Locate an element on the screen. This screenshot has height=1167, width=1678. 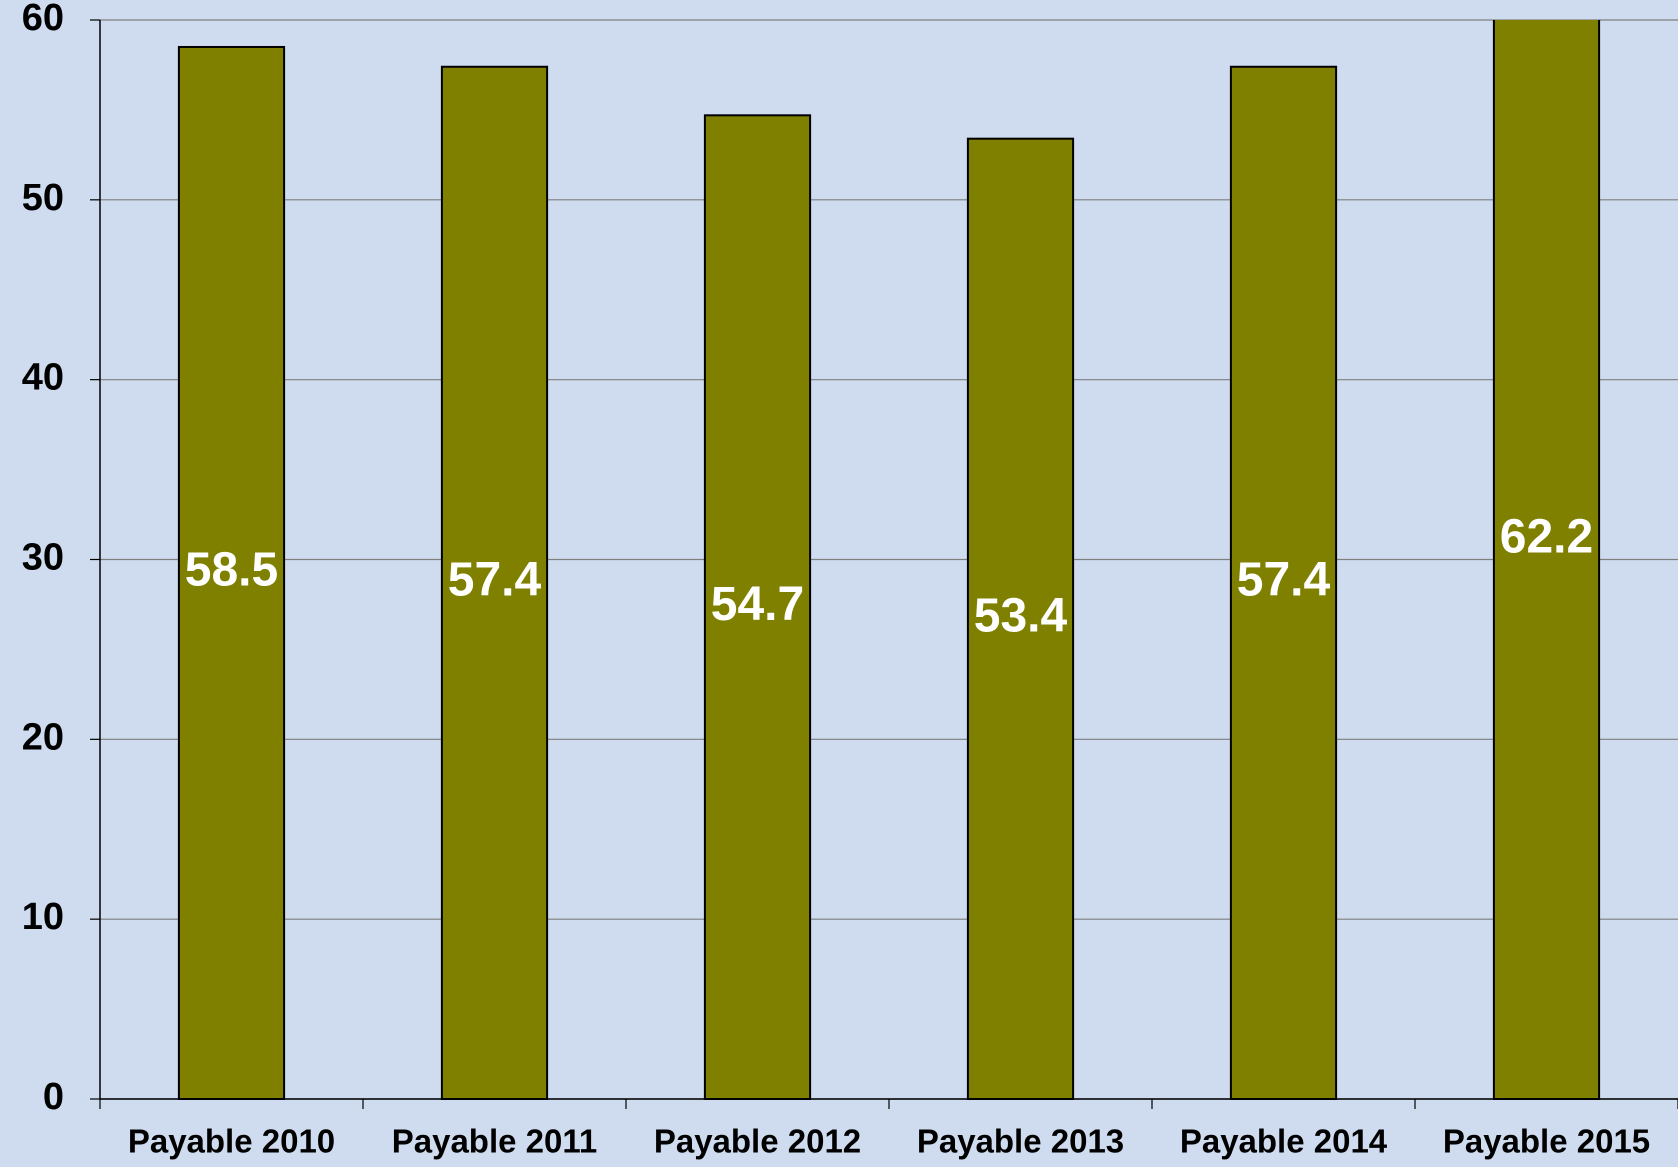
x-tick-label: Payable 2012 is located at coordinates (757, 1141).